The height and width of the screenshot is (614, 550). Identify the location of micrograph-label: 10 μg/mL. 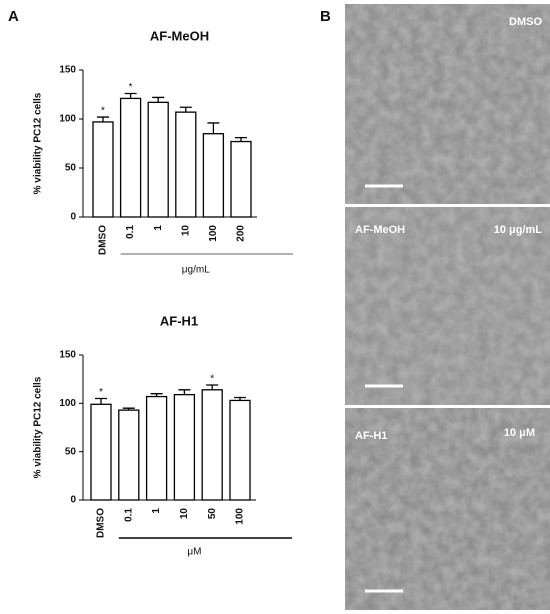
(518, 230).